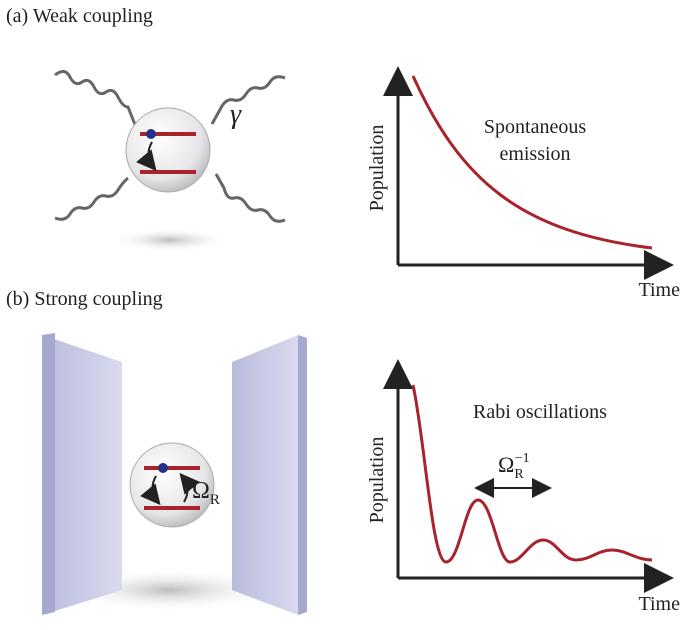  I want to click on panel-label: (b) Strong coupling, so click(84, 299).